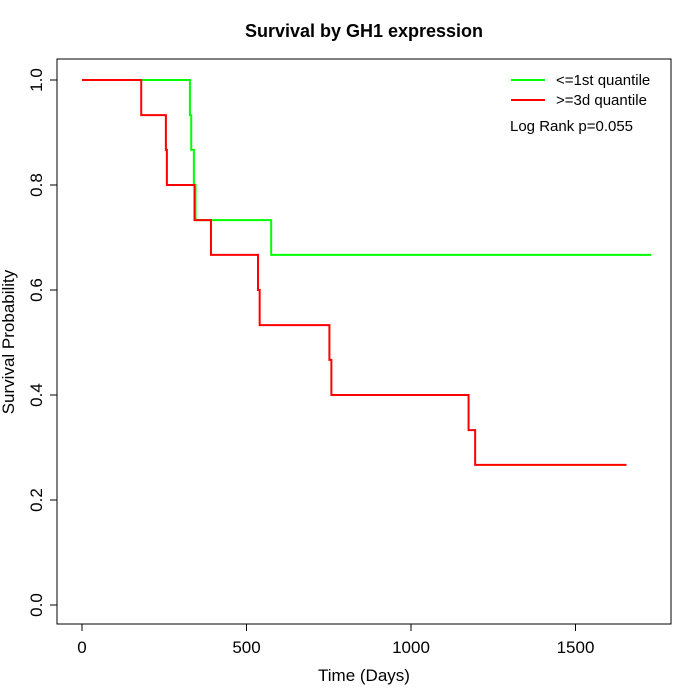 This screenshot has width=700, height=700. I want to click on x-axis-label: Time (Days), so click(364, 675).